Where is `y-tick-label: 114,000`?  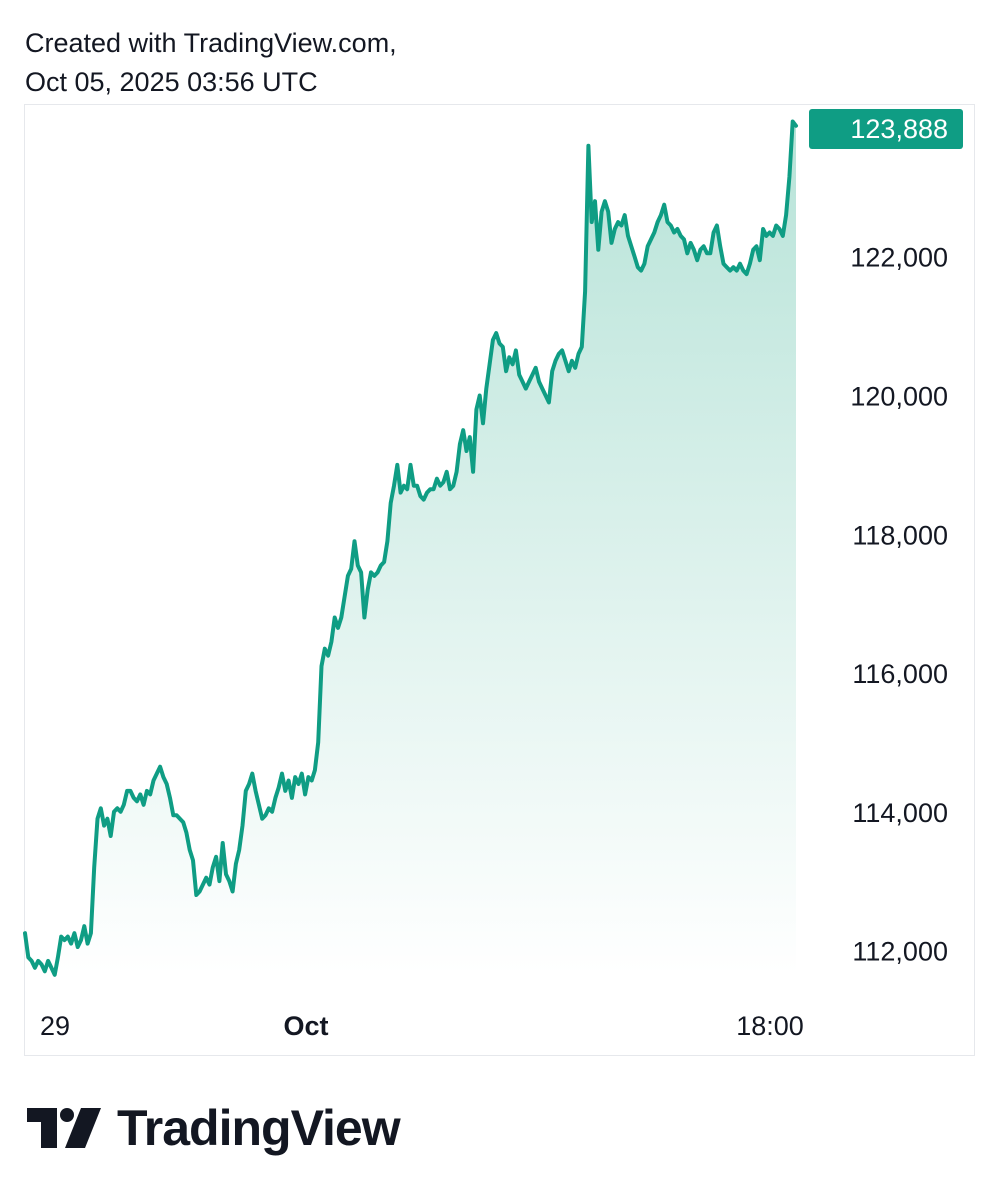 y-tick-label: 114,000 is located at coordinates (900, 813).